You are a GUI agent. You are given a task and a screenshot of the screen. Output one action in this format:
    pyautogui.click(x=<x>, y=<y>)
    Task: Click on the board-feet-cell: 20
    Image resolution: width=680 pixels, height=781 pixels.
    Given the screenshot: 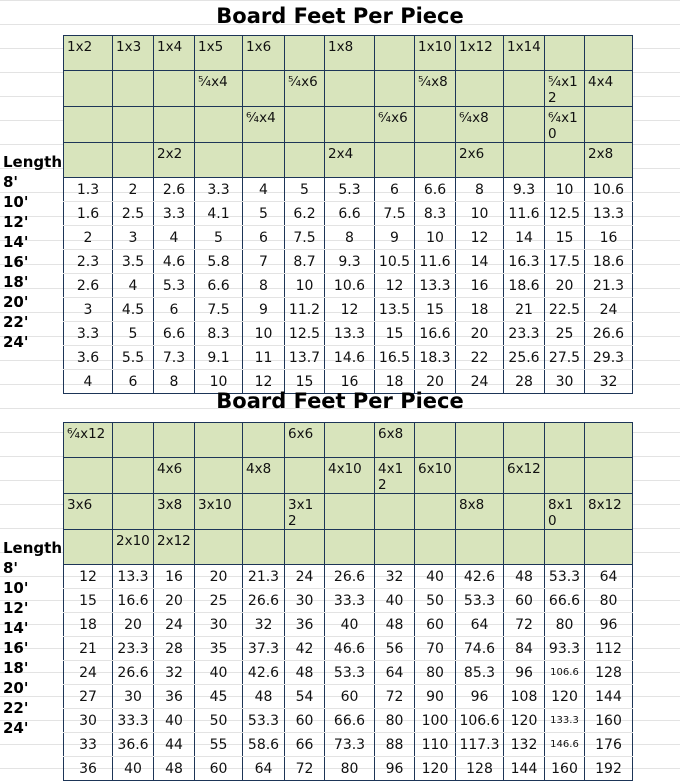 What is the action you would take?
    pyautogui.click(x=133, y=624)
    